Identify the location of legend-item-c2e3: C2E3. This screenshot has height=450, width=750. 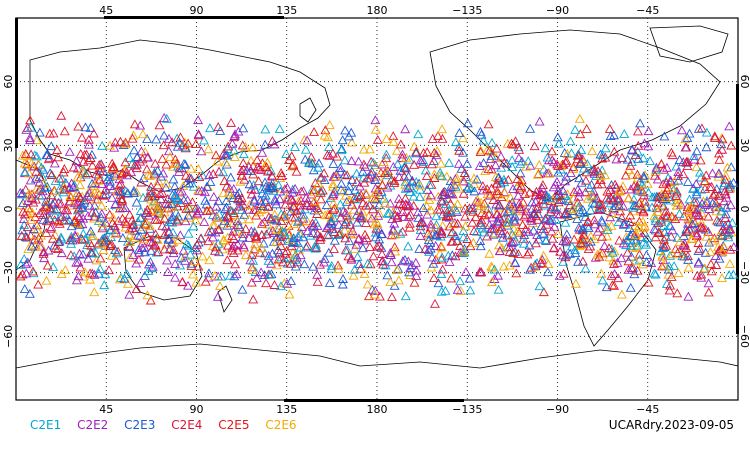
(140, 425).